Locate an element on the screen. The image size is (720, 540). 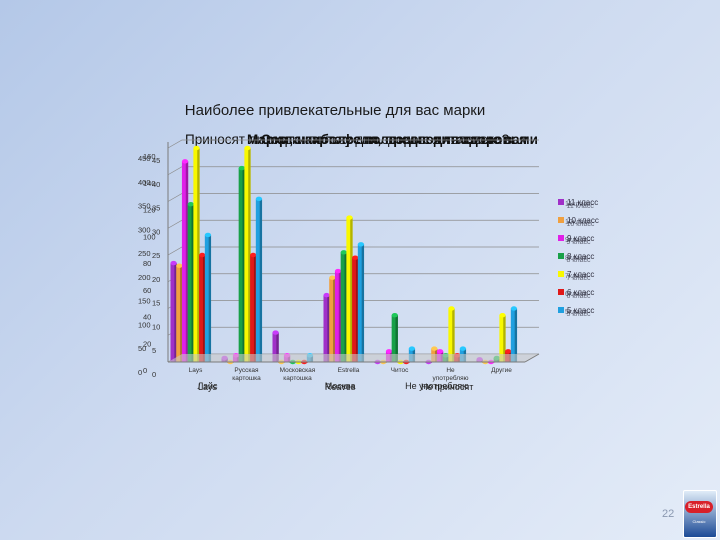
y-tick-label: 25 is located at coordinates (156, 255).